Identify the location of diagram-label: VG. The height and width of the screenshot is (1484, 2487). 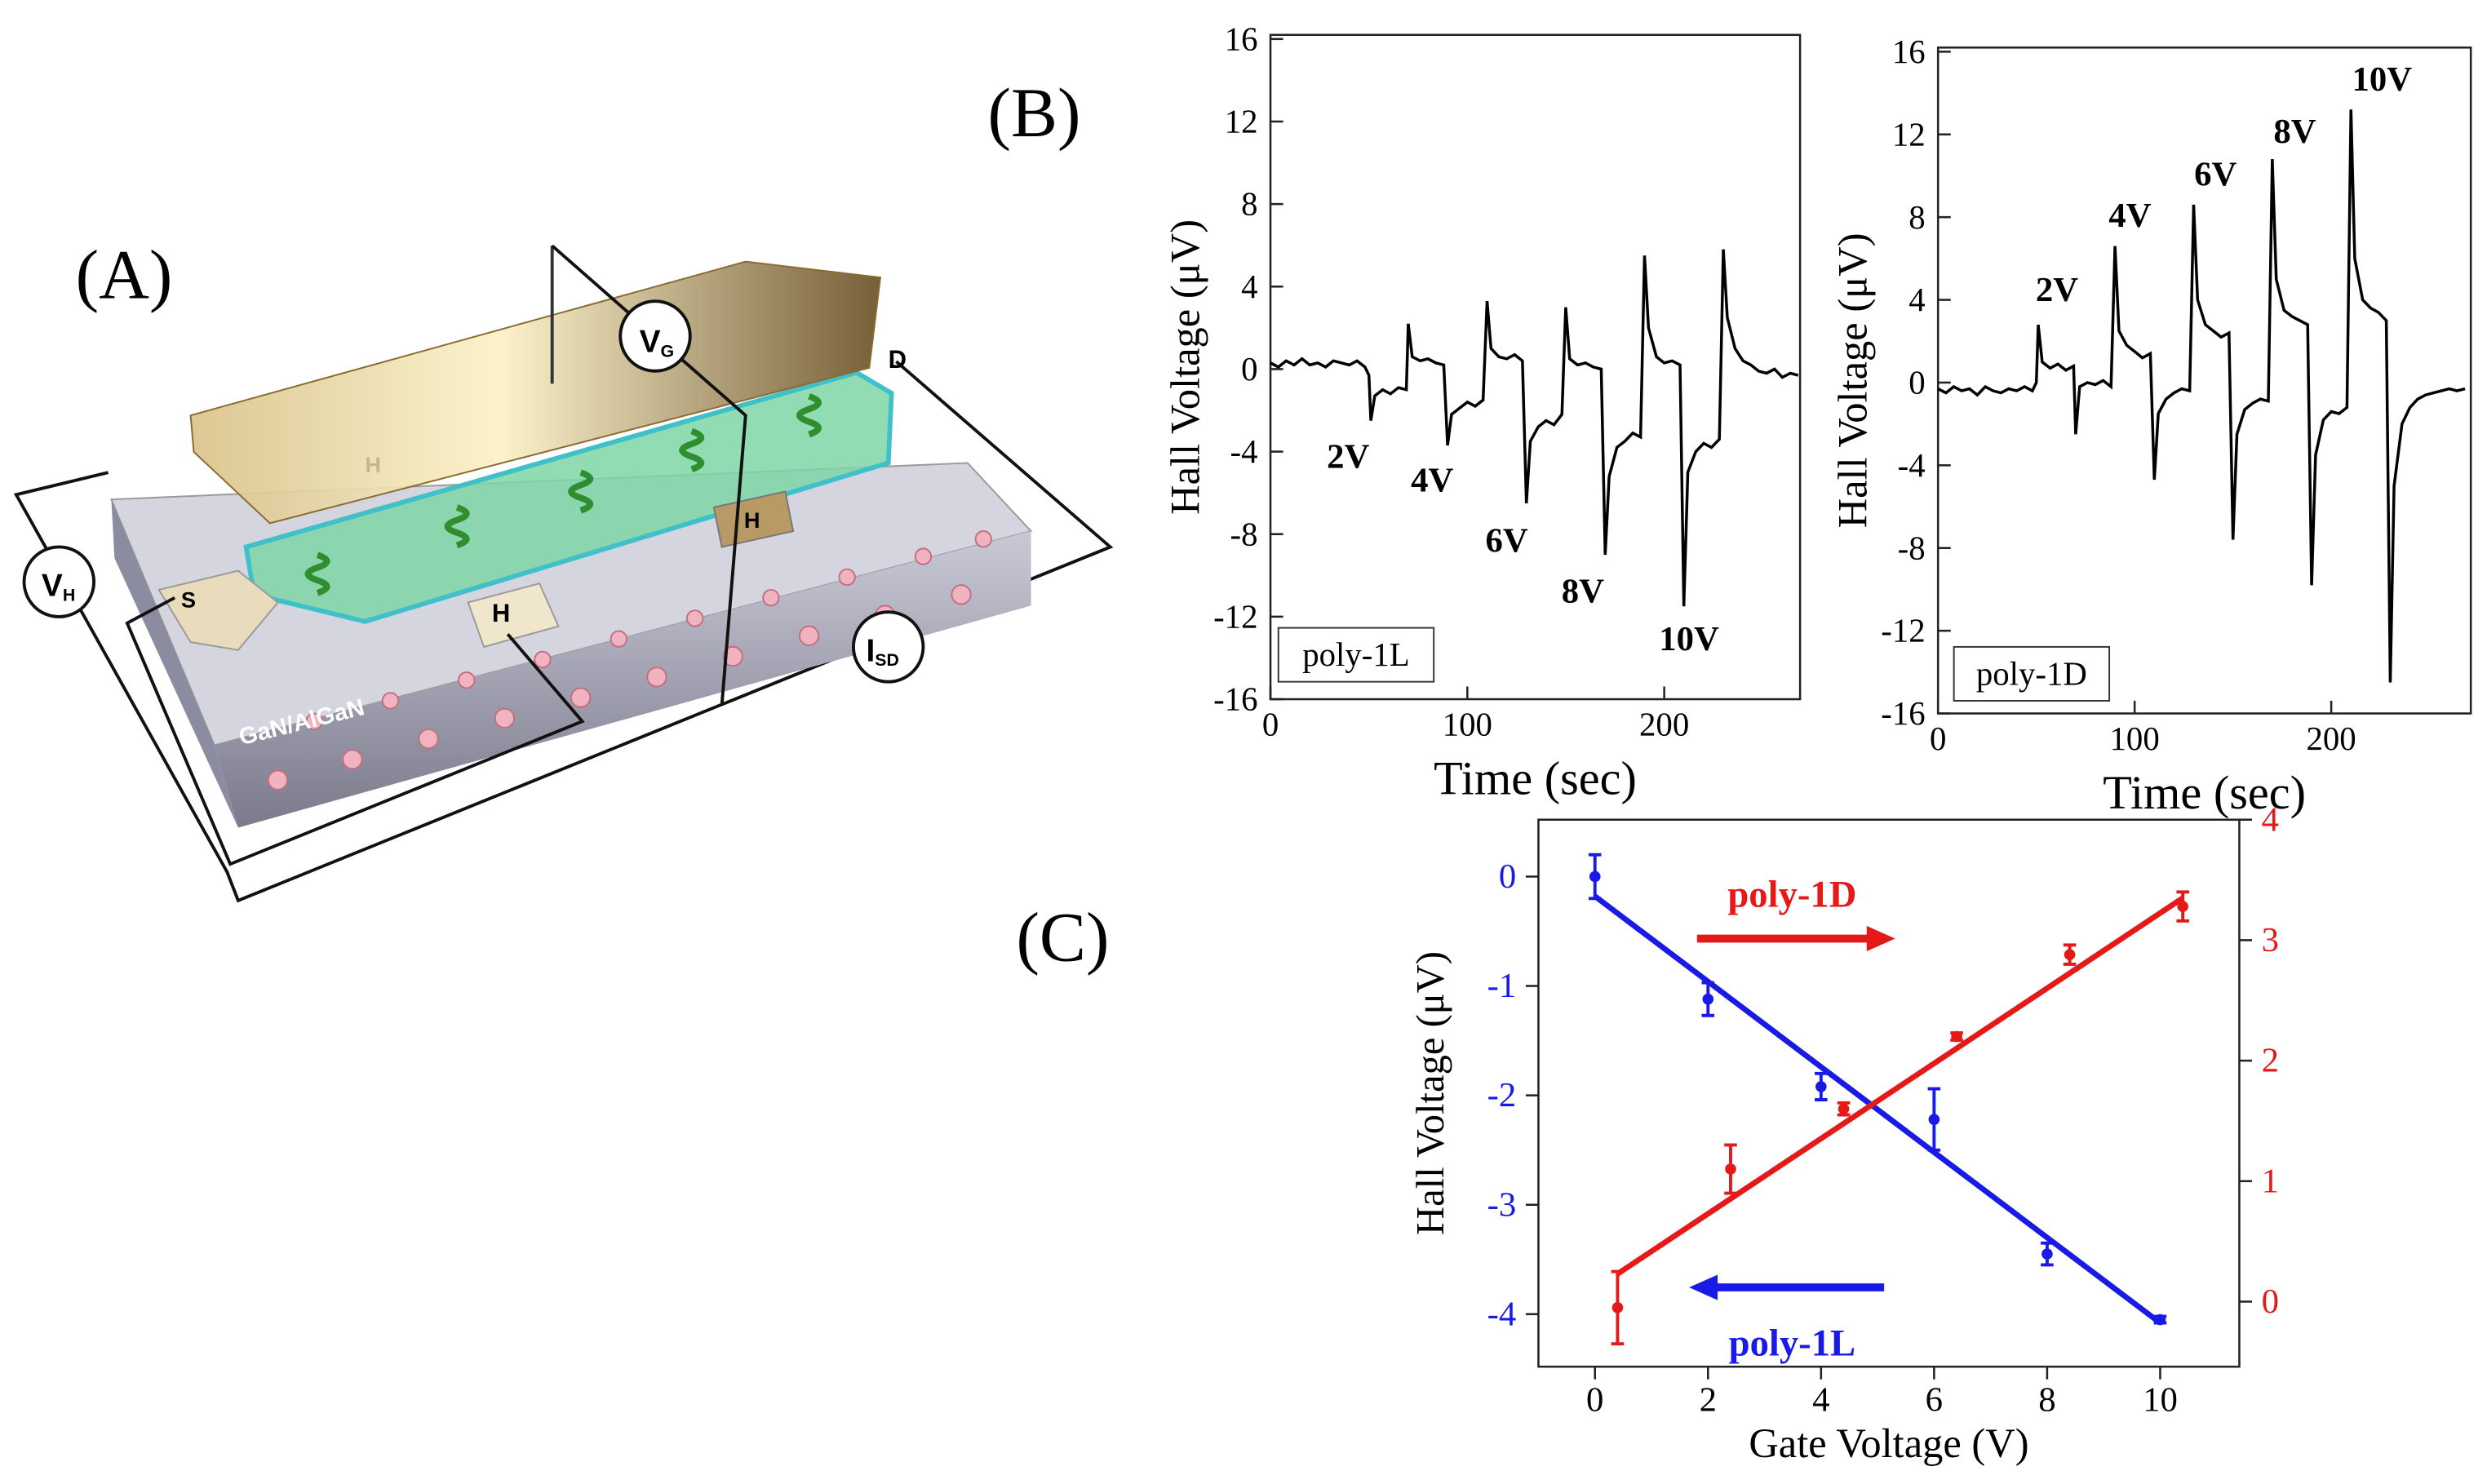
(657, 342).